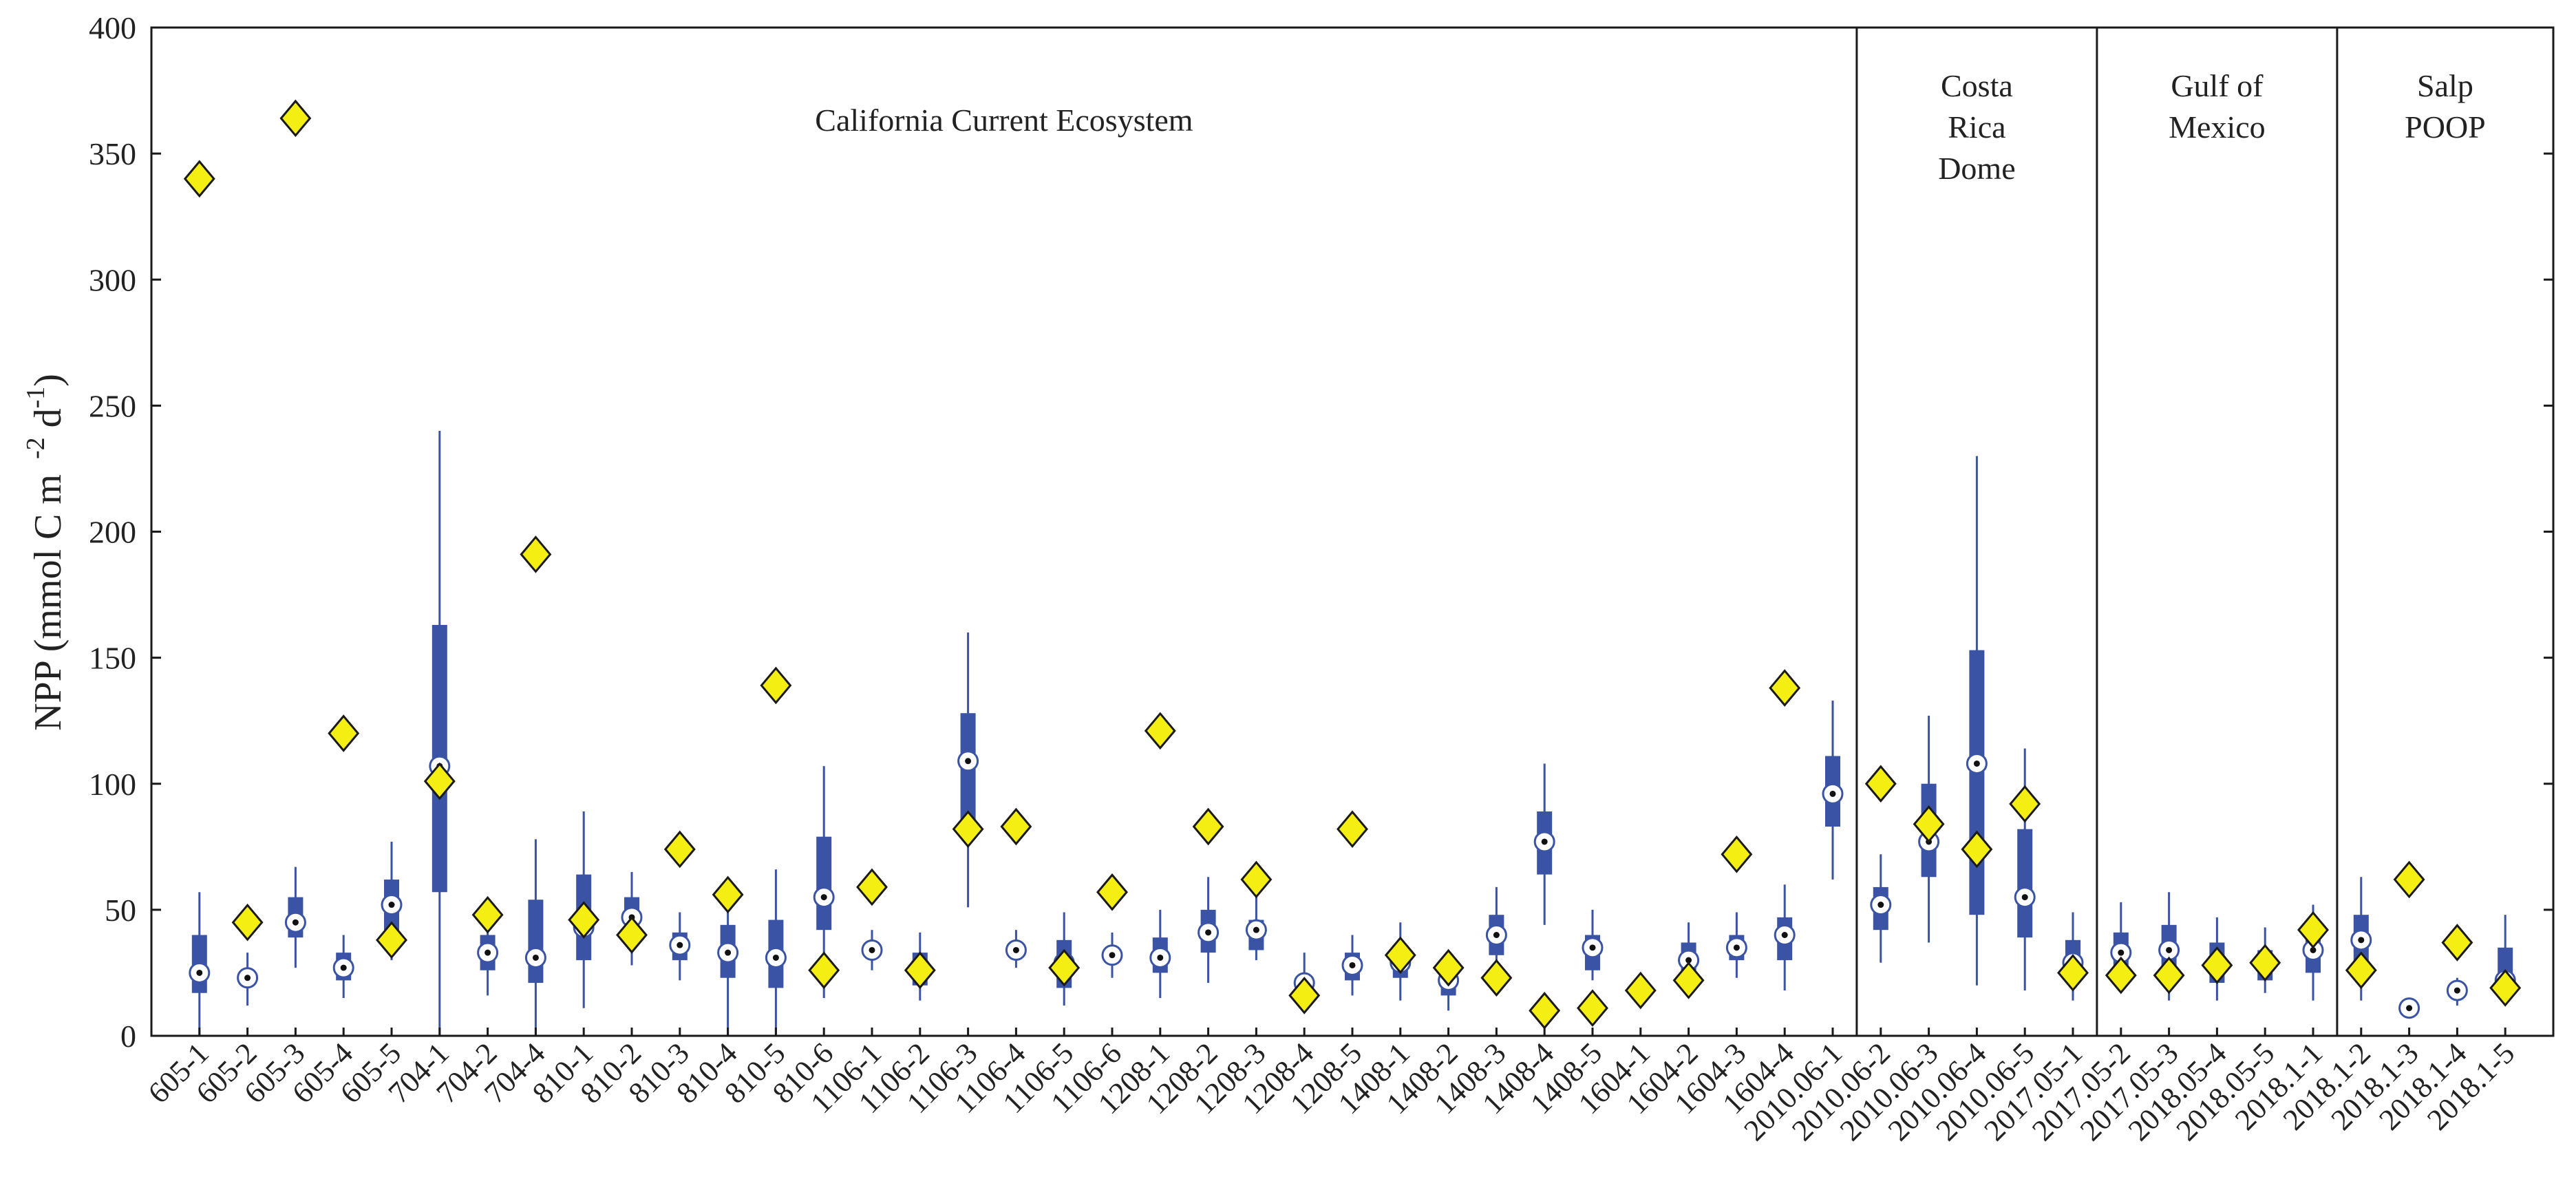 The image size is (2576, 1201). I want to click on region-label: Costa, so click(1977, 86).